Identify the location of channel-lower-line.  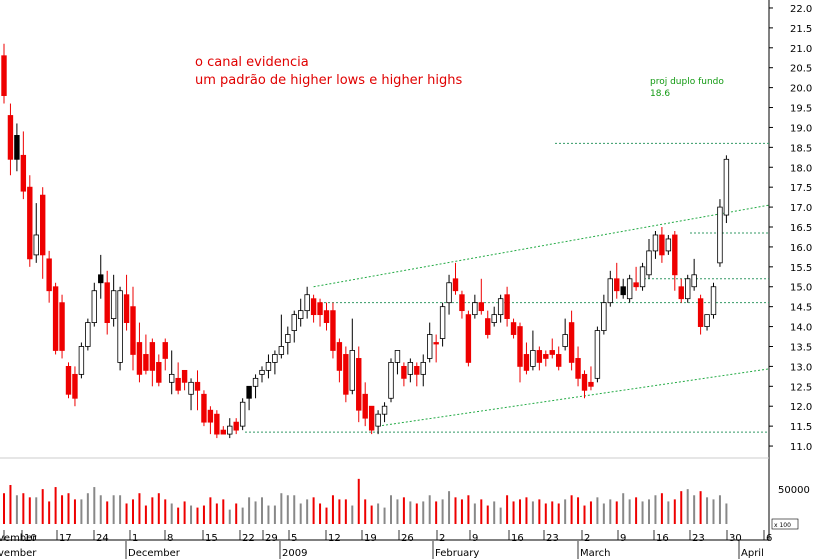
(574, 397).